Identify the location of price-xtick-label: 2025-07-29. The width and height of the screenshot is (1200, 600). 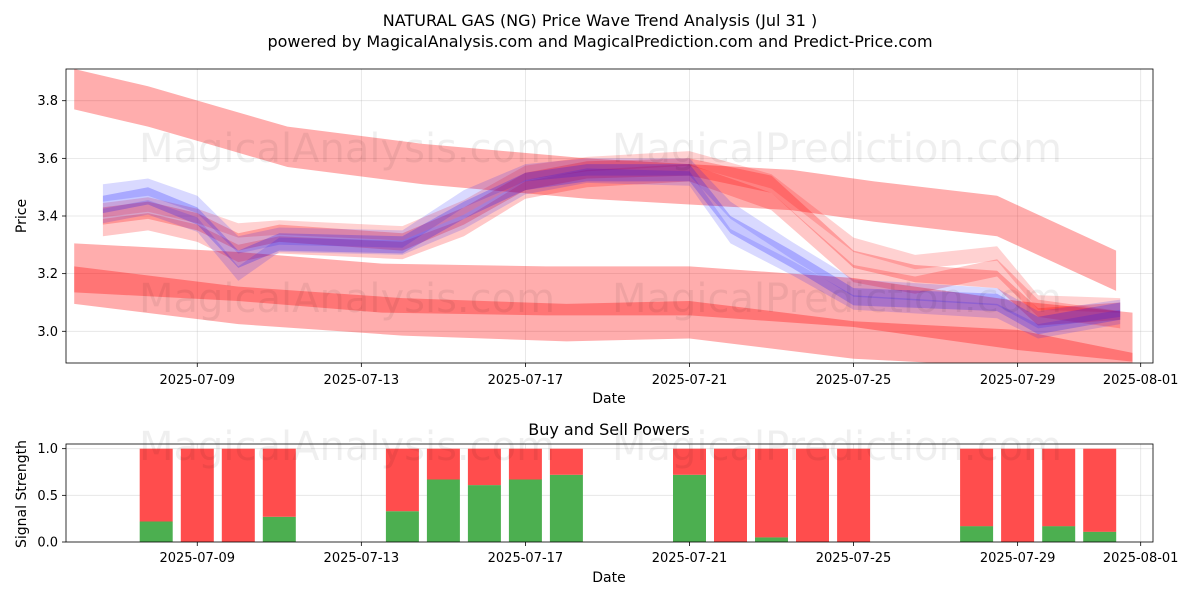
(1018, 380).